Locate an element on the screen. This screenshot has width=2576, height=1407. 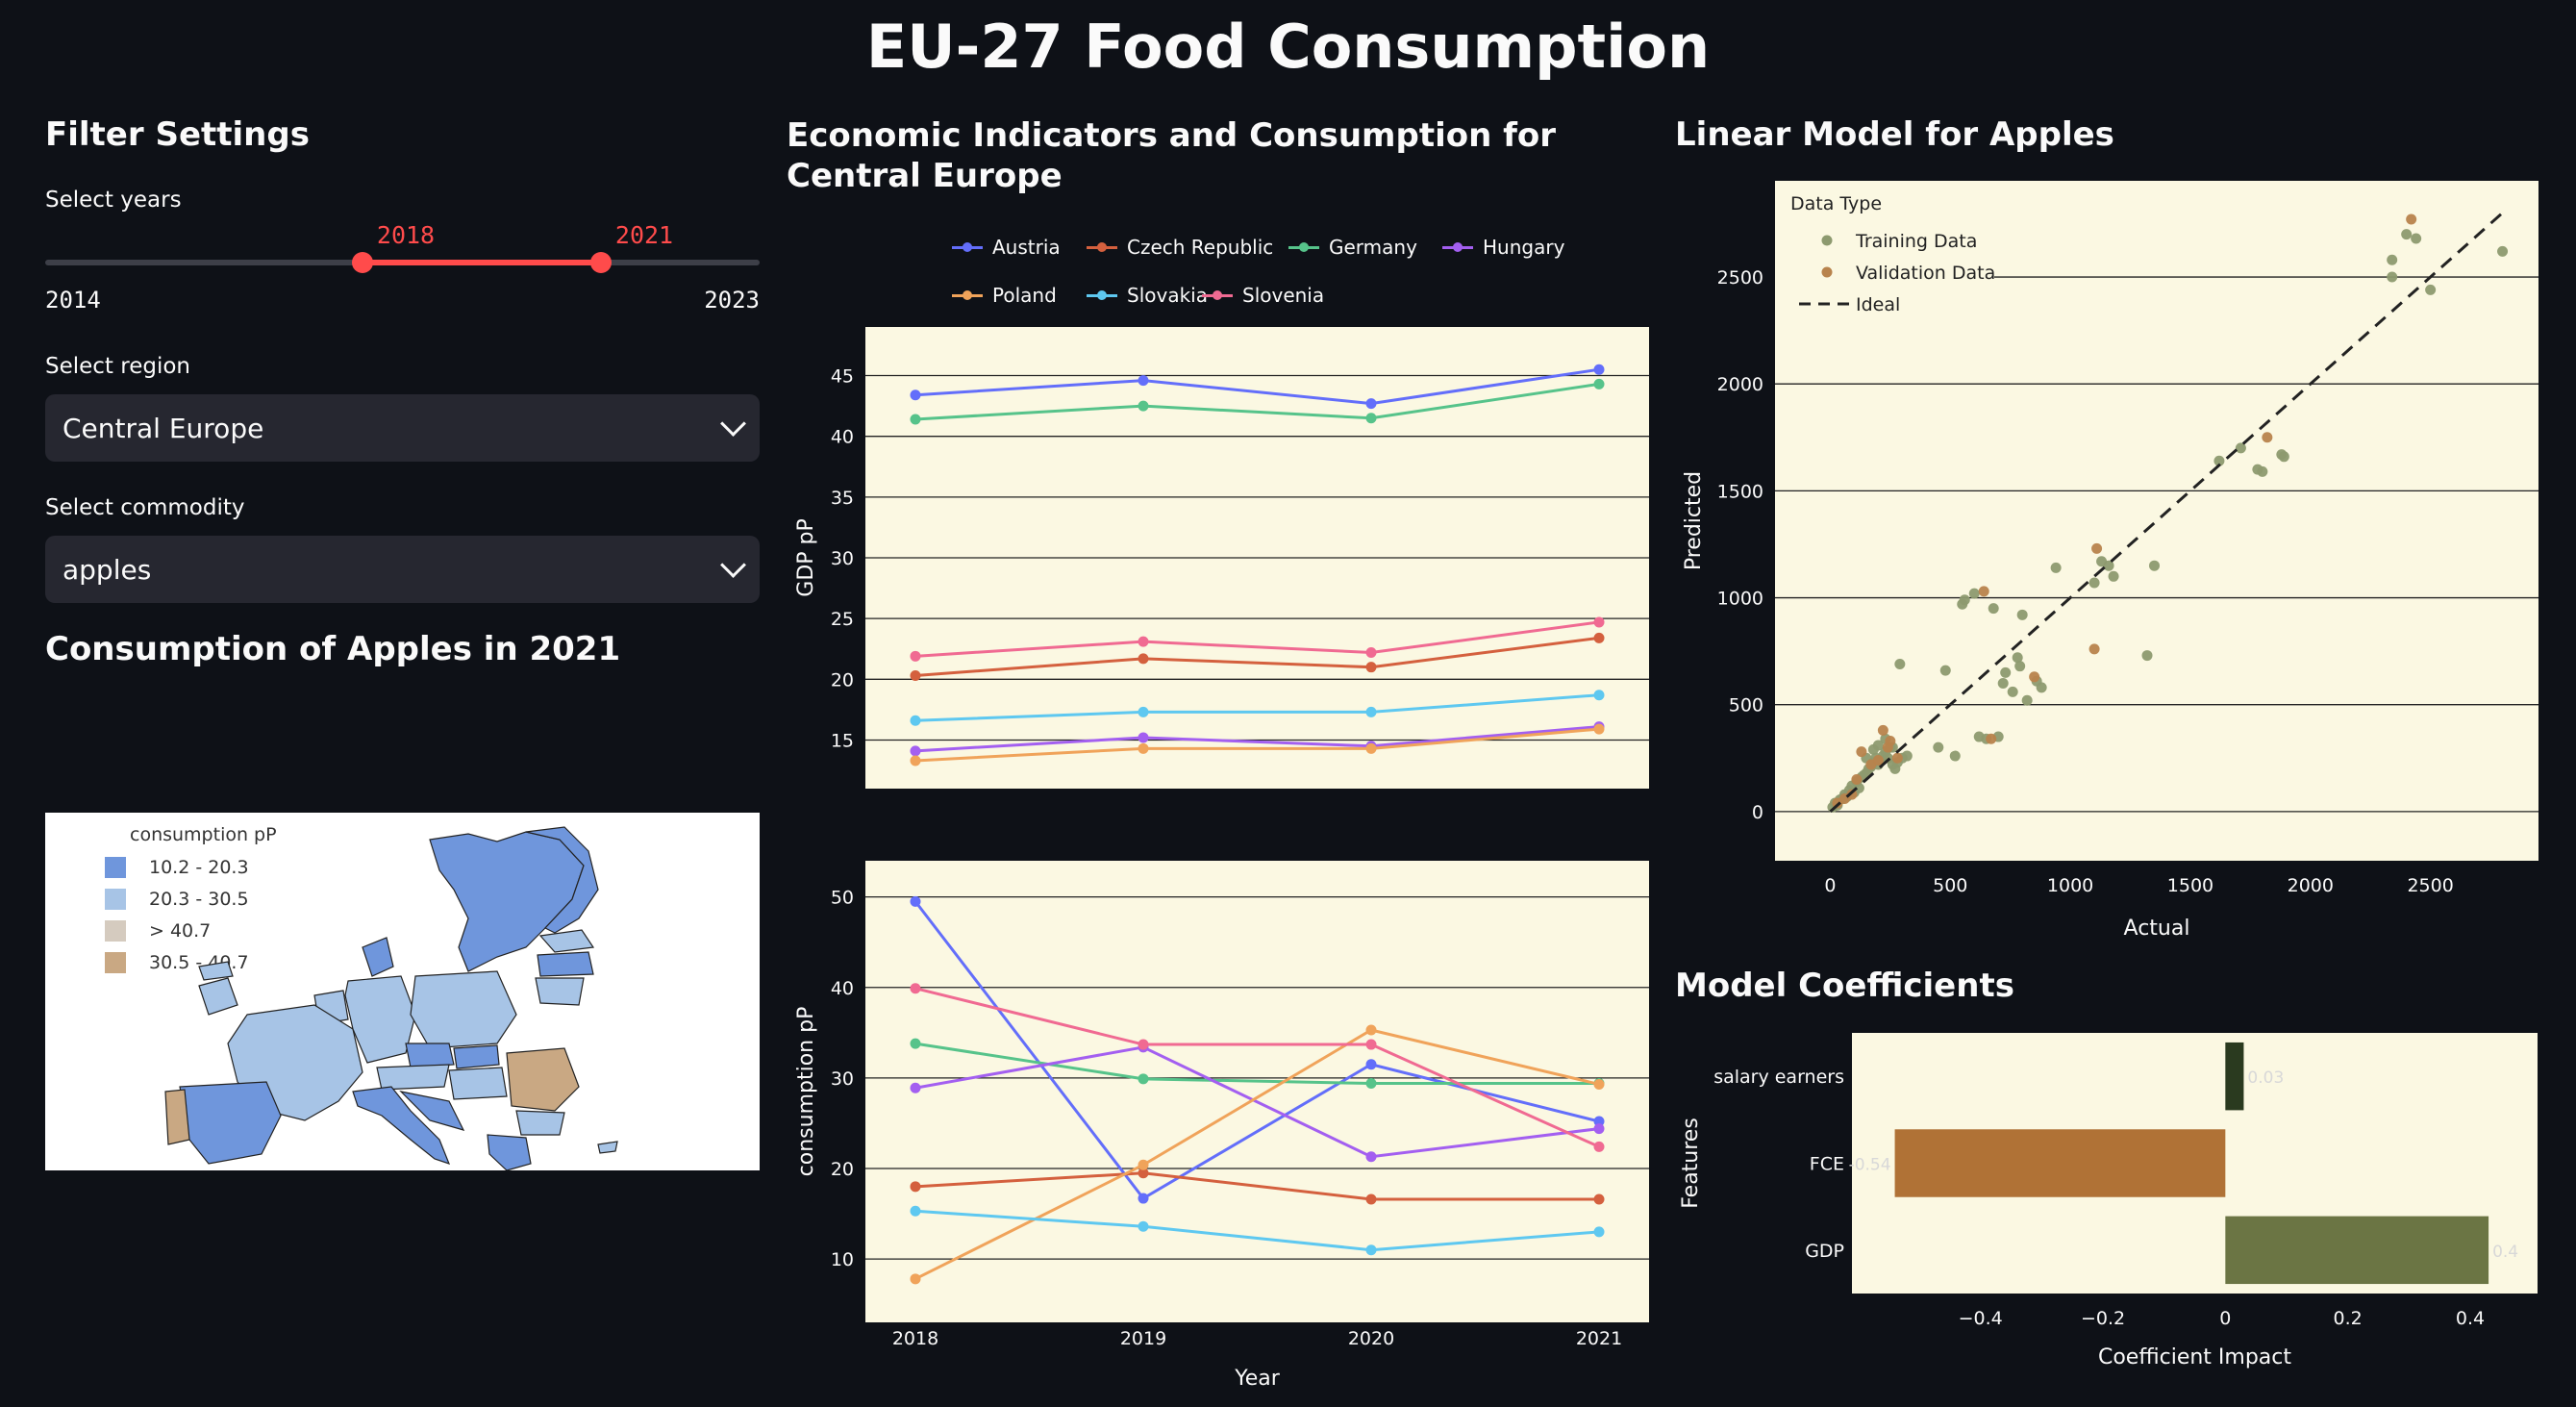
y-axis-label: consumption pP is located at coordinates (806, 1092).